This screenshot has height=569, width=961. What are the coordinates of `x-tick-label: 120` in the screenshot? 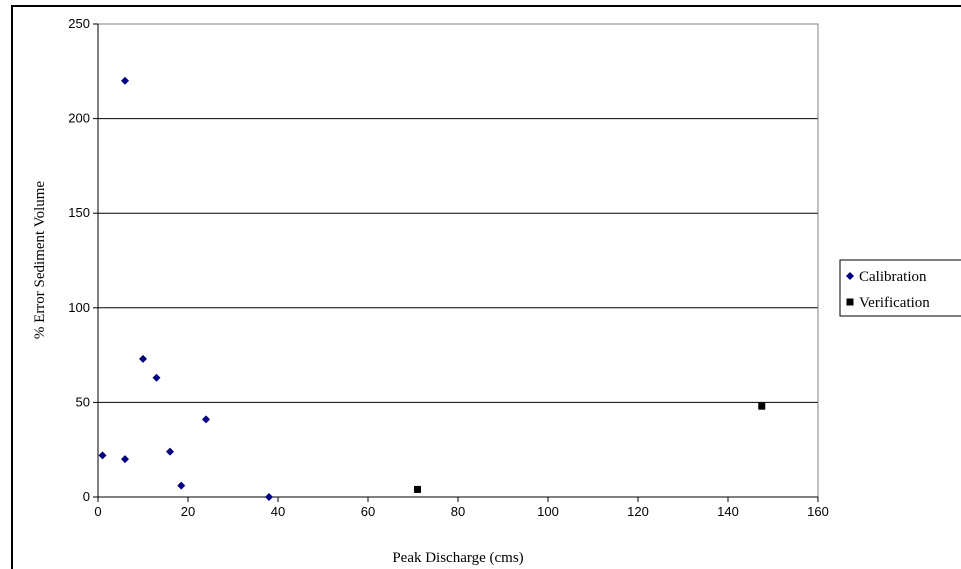 It's located at (638, 511).